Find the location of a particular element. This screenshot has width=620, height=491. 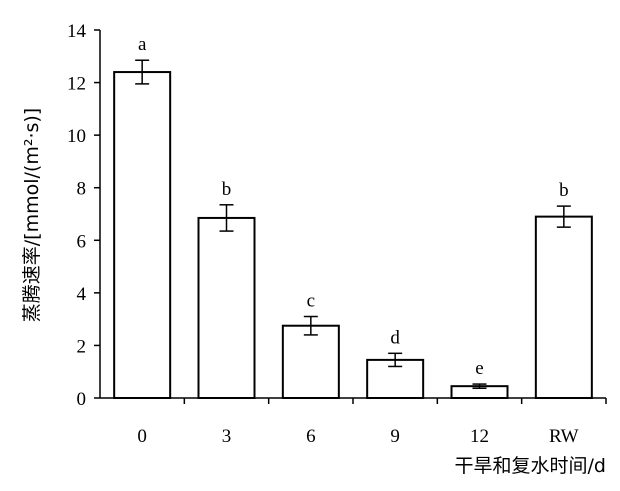

y-tick-label: 8 is located at coordinates (82, 189).